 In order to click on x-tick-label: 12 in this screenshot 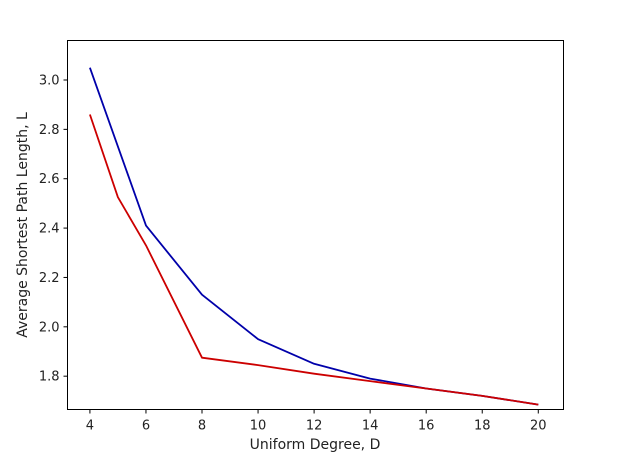, I will do `click(314, 426)`.